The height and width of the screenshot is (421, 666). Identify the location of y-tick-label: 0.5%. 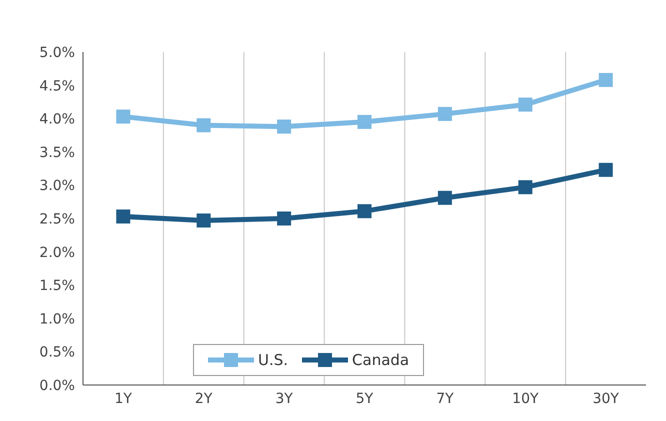
(57, 352).